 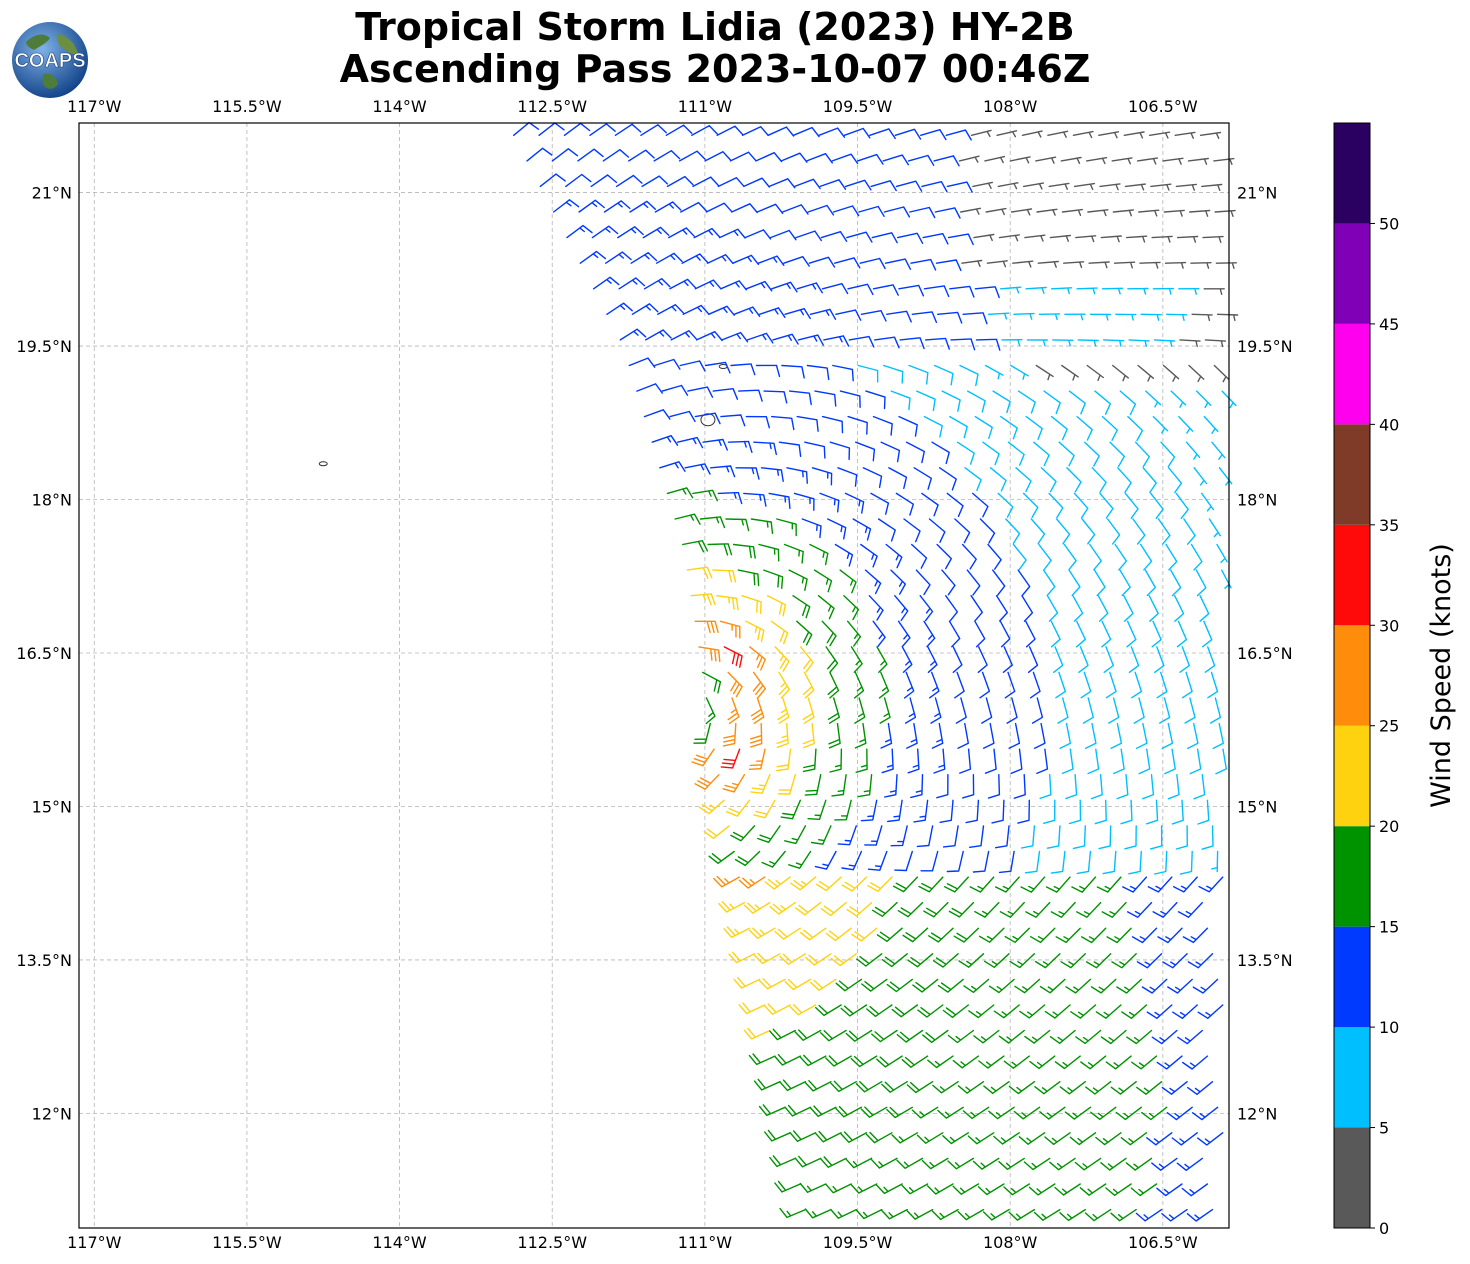 What do you see at coordinates (1352, 977) in the screenshot?
I see `colorbar-segment` at bounding box center [1352, 977].